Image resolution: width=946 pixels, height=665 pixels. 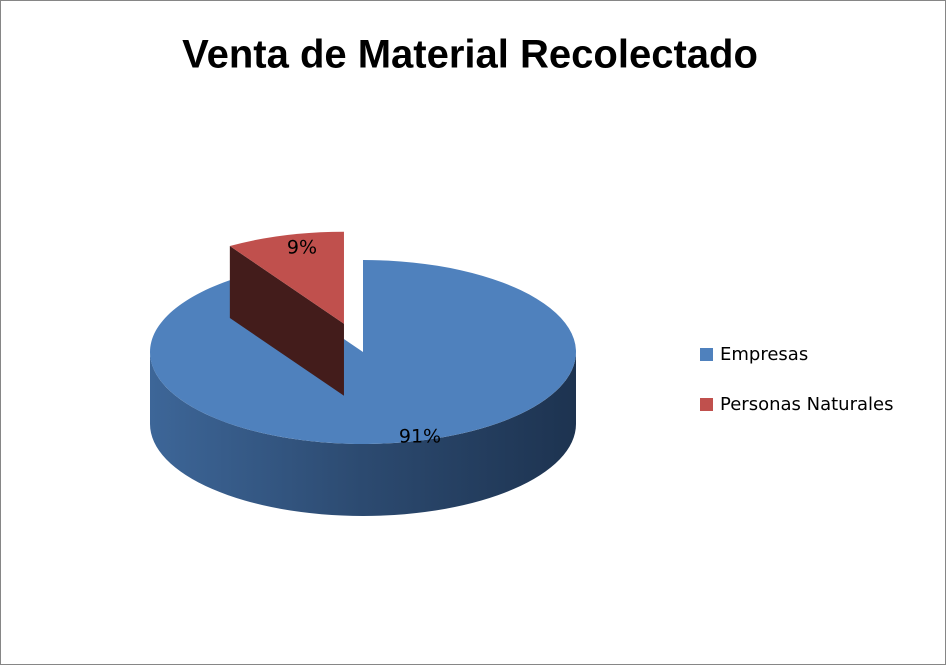 I want to click on chart-title: Venta de Material Recolectado, so click(x=470, y=55).